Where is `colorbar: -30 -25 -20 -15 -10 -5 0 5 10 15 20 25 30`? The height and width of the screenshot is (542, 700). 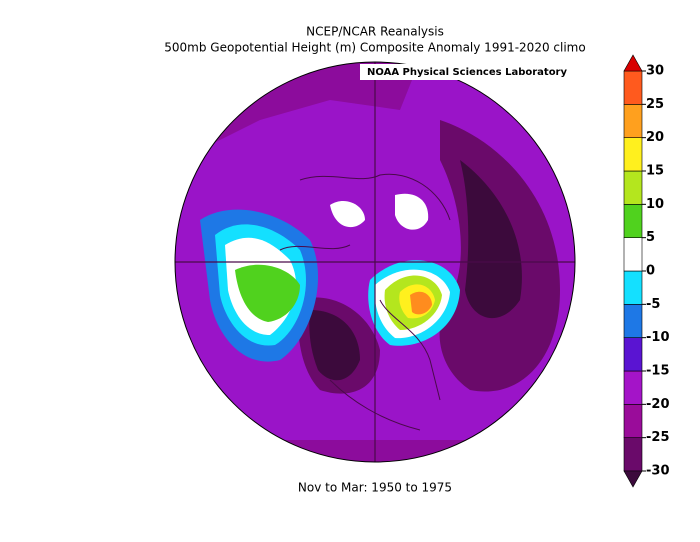 colorbar: -30 -25 -20 -15 -10 -5 0 5 10 15 20 25 30 is located at coordinates (646, 271).